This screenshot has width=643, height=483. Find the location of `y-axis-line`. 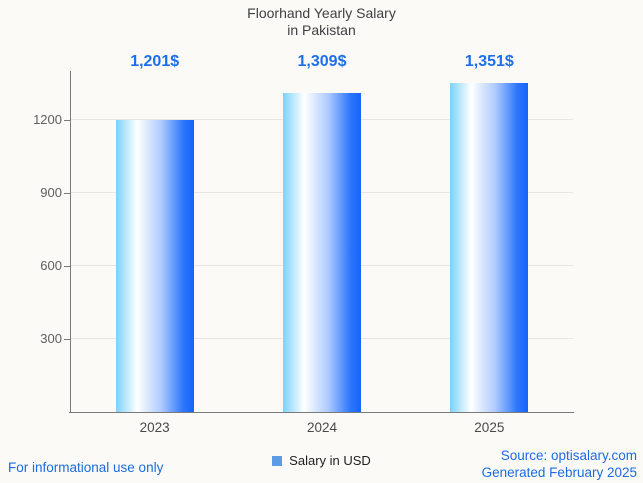

y-axis-line is located at coordinates (70, 241).